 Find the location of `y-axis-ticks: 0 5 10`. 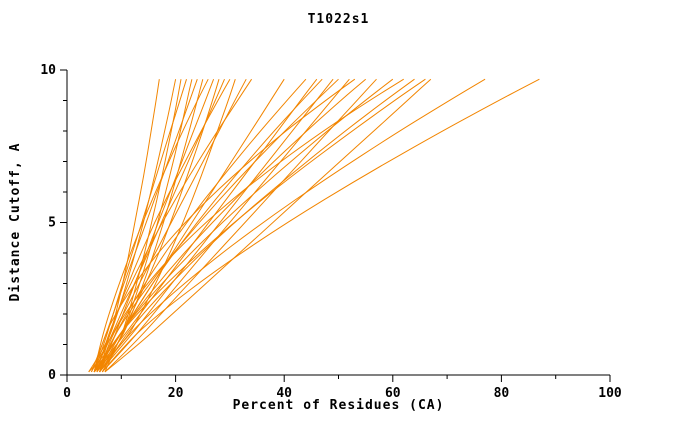

y-axis-ticks: 0 5 10 is located at coordinates (53, 223).